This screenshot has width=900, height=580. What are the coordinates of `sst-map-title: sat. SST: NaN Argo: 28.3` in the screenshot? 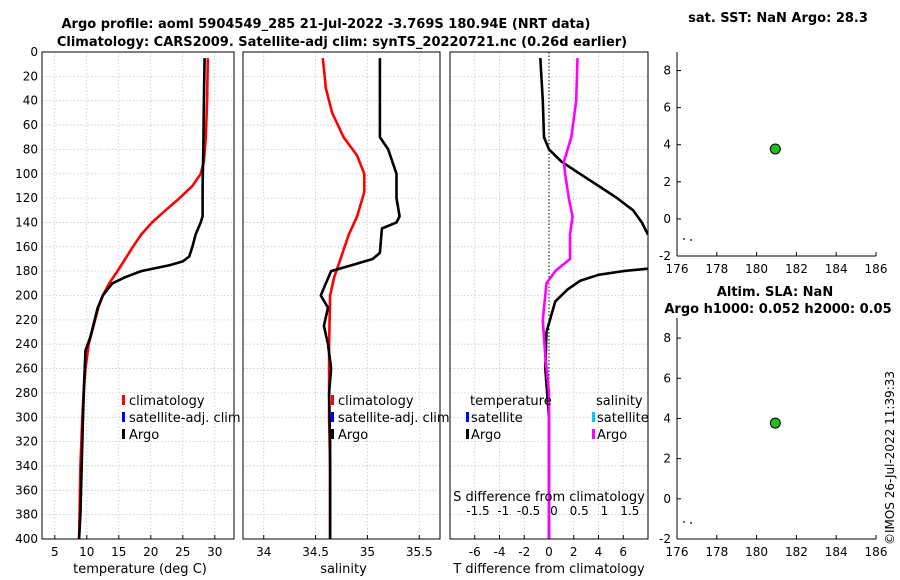 It's located at (778, 18).